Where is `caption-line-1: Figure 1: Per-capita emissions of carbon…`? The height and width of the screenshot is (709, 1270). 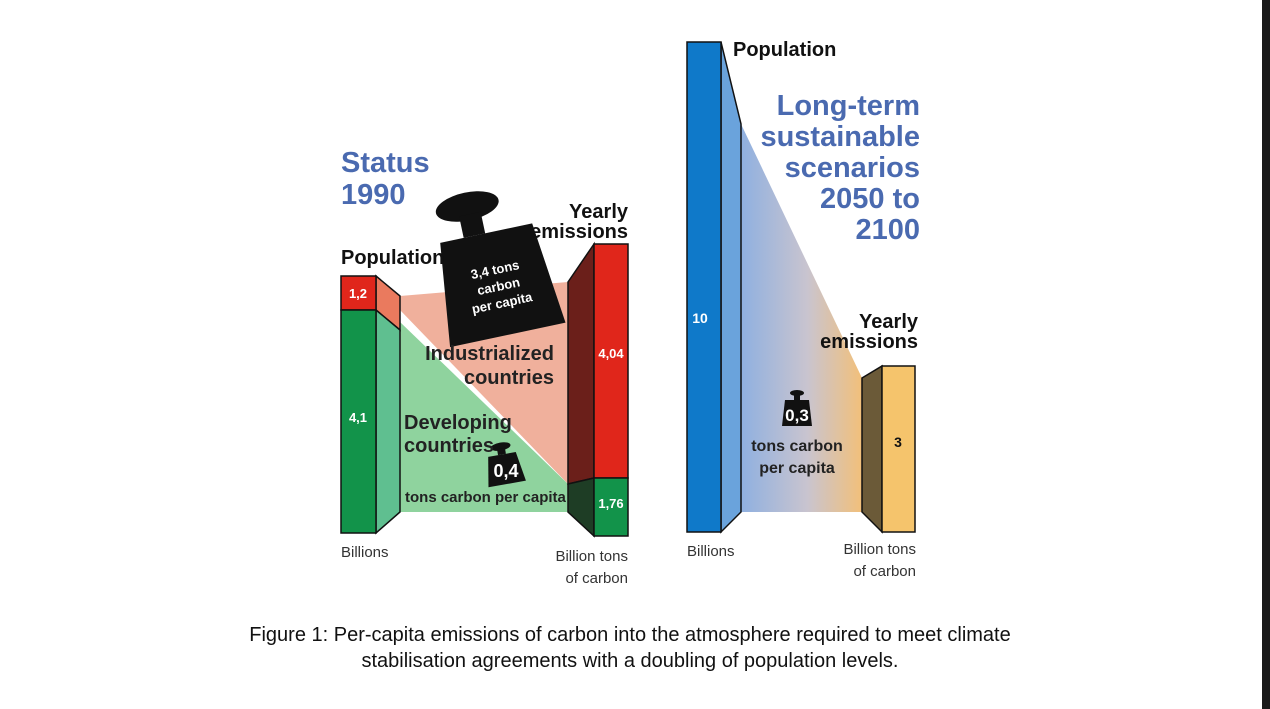
caption-line-1: Figure 1: Per-capita emissions of carbon… is located at coordinates (630, 635).